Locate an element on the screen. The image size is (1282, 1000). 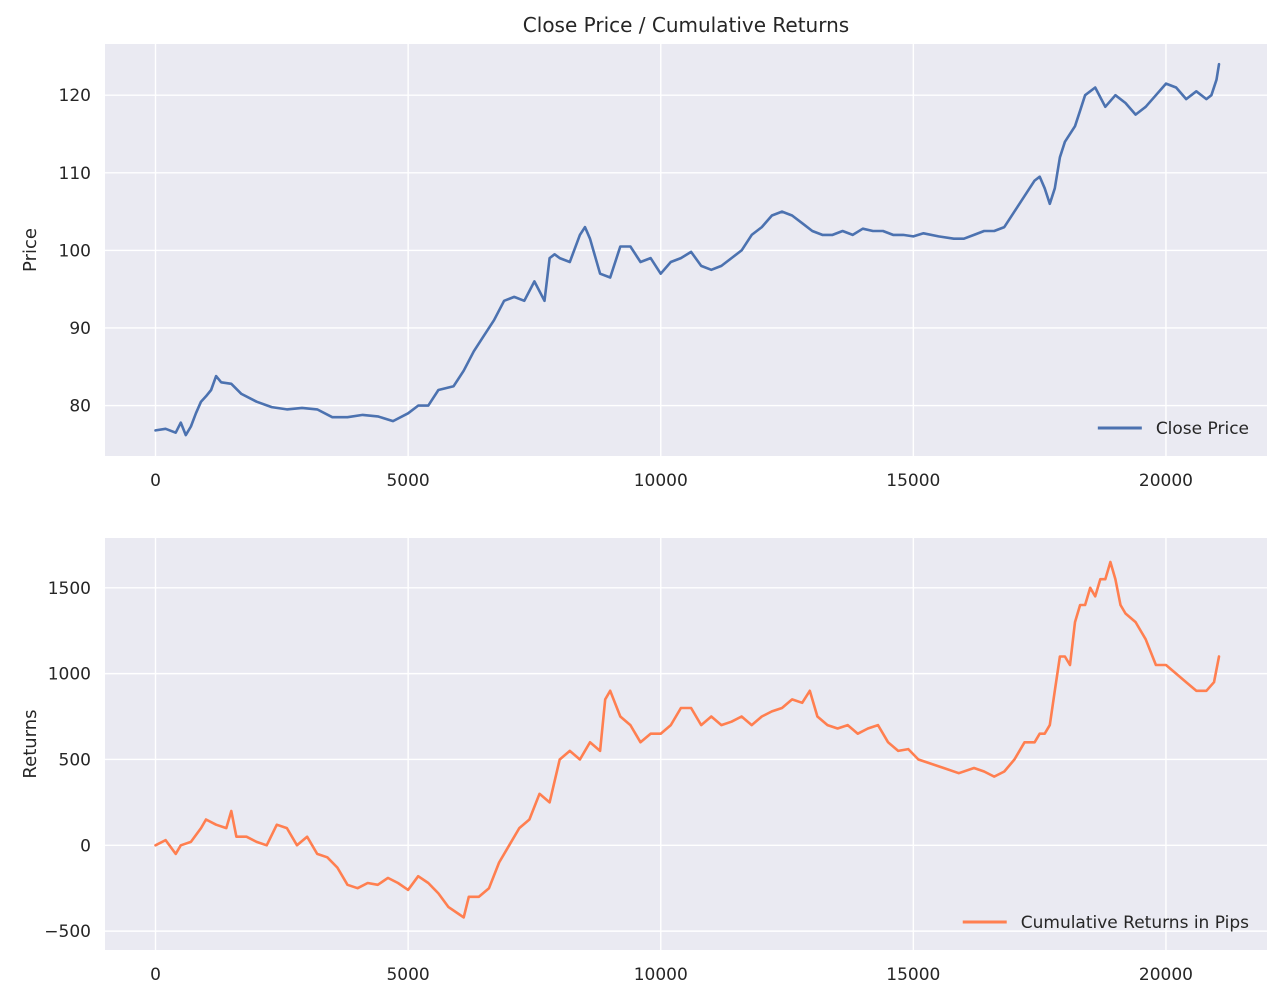
price-y-tick-label: 100 is located at coordinates (75, 251).